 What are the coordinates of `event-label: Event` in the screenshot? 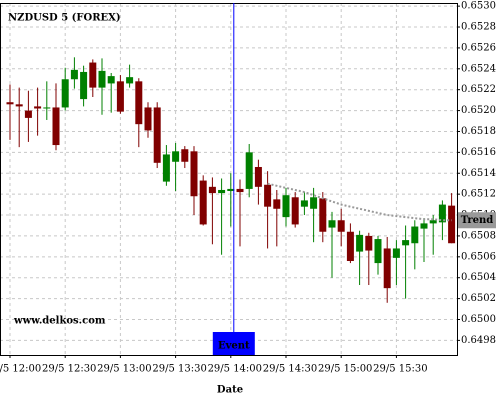 It's located at (234, 346).